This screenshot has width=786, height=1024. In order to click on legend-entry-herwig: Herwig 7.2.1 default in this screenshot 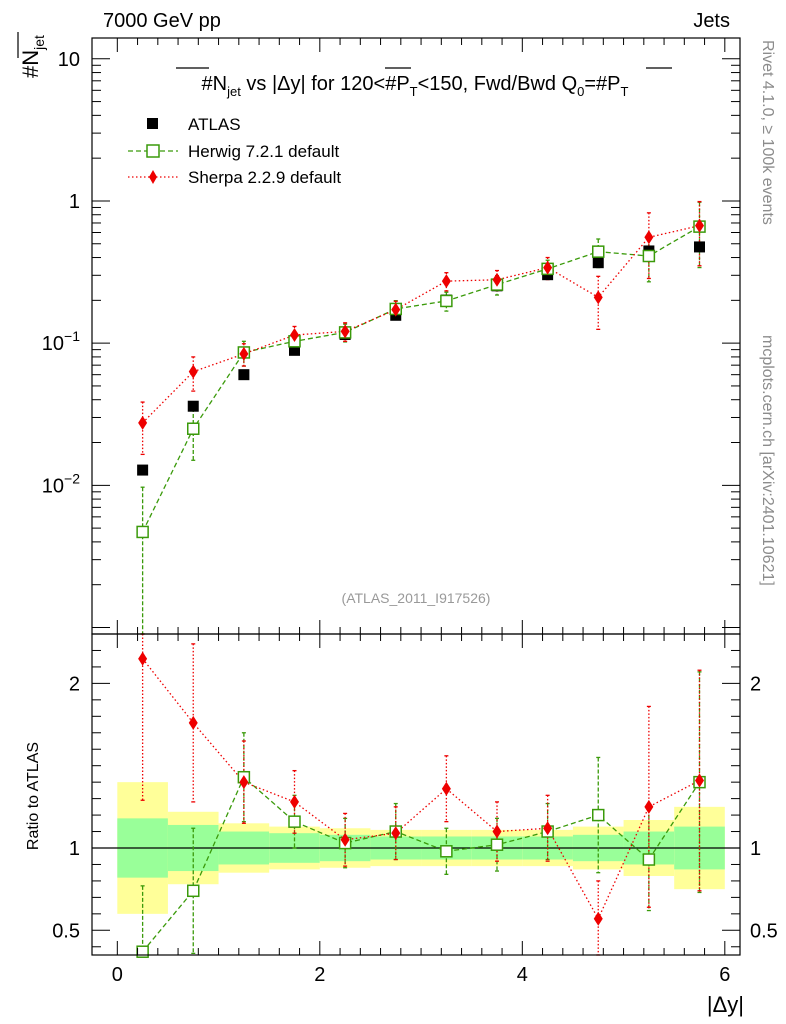, I will do `click(233, 151)`.